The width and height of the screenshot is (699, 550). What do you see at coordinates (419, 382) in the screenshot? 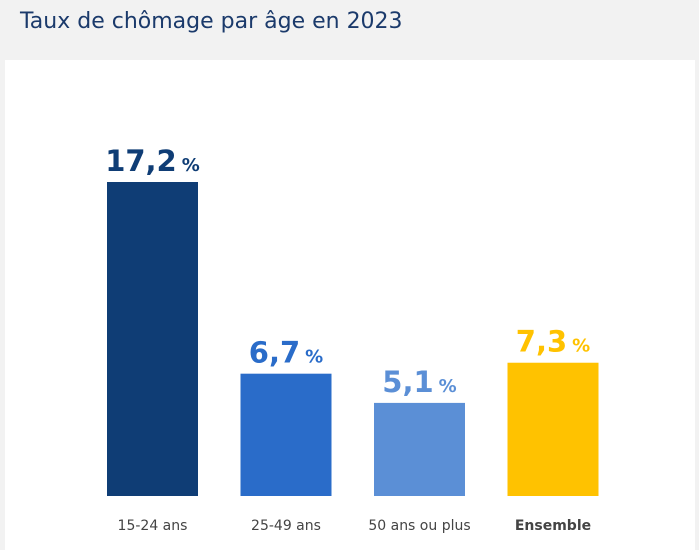
I see `value-label-3: 5,1%` at bounding box center [419, 382].